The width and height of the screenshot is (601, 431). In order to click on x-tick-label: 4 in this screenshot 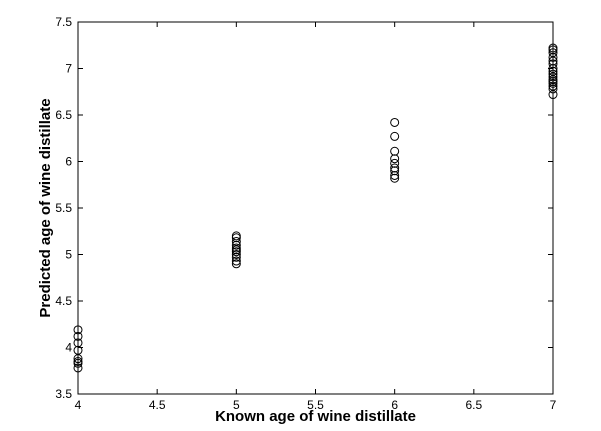, I will do `click(78, 405)`.